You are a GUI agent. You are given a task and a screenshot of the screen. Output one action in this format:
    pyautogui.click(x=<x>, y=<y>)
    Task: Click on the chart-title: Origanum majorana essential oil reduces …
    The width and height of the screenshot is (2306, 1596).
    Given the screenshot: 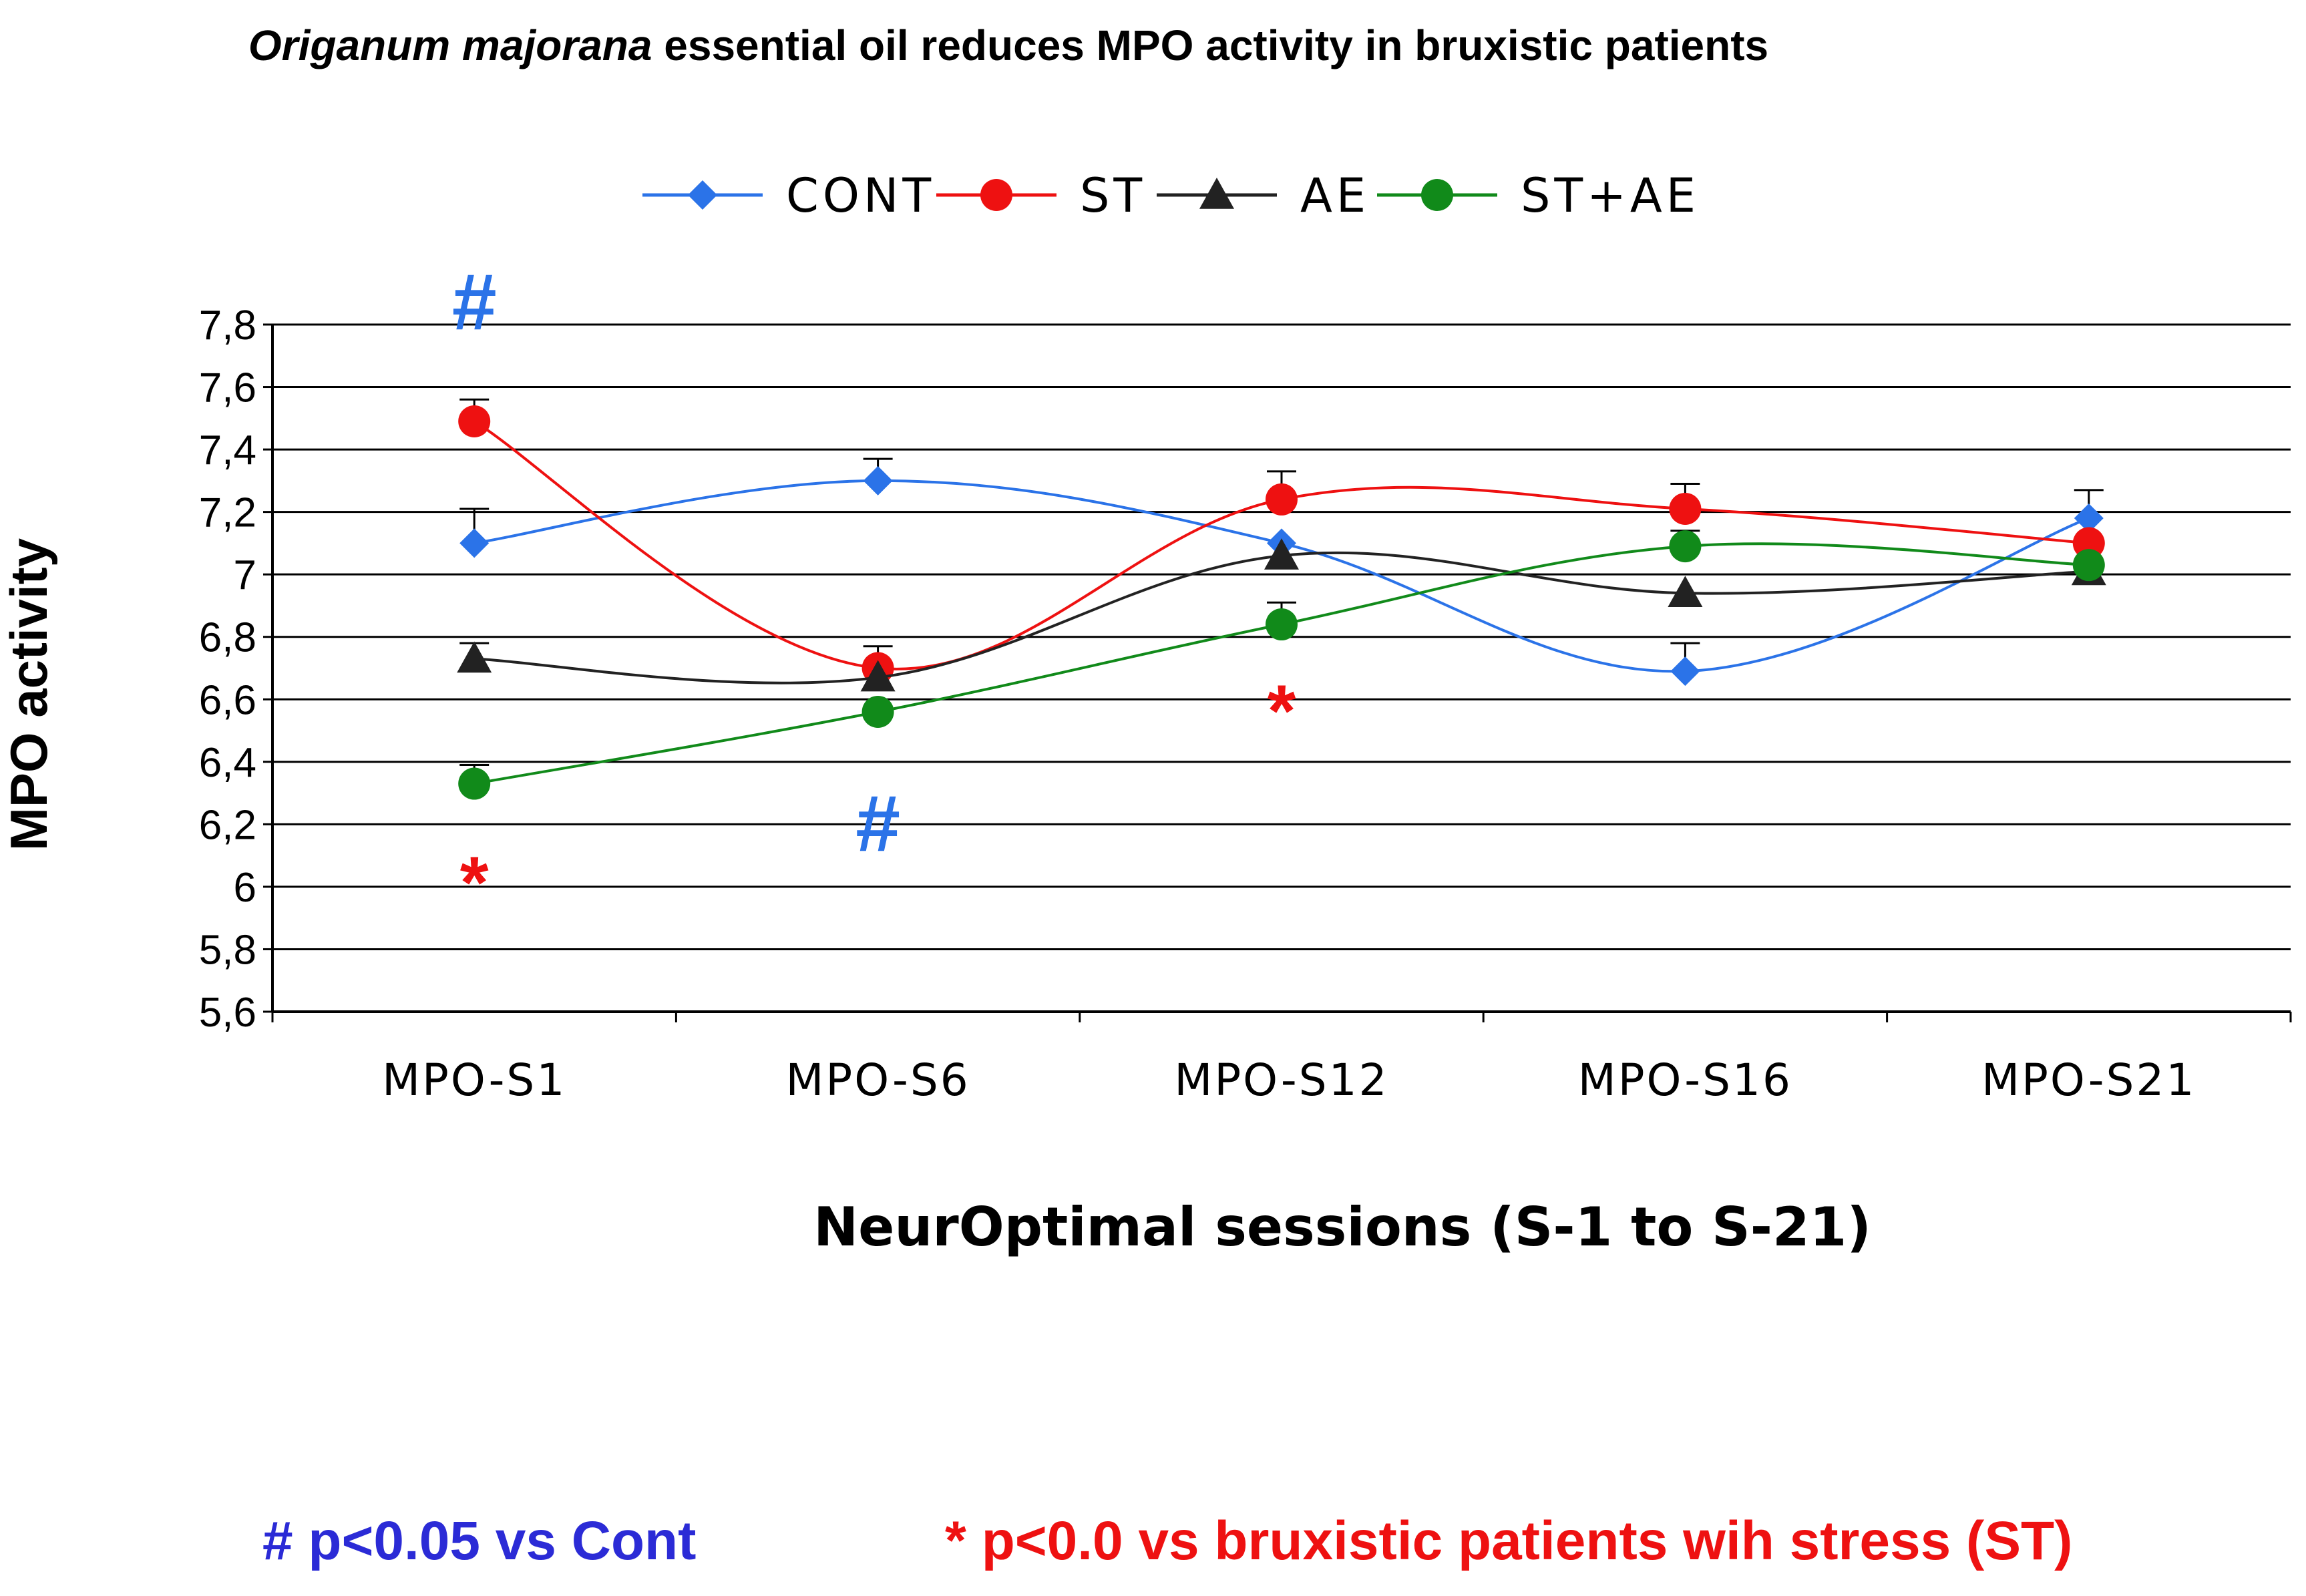 What is the action you would take?
    pyautogui.click(x=1008, y=45)
    